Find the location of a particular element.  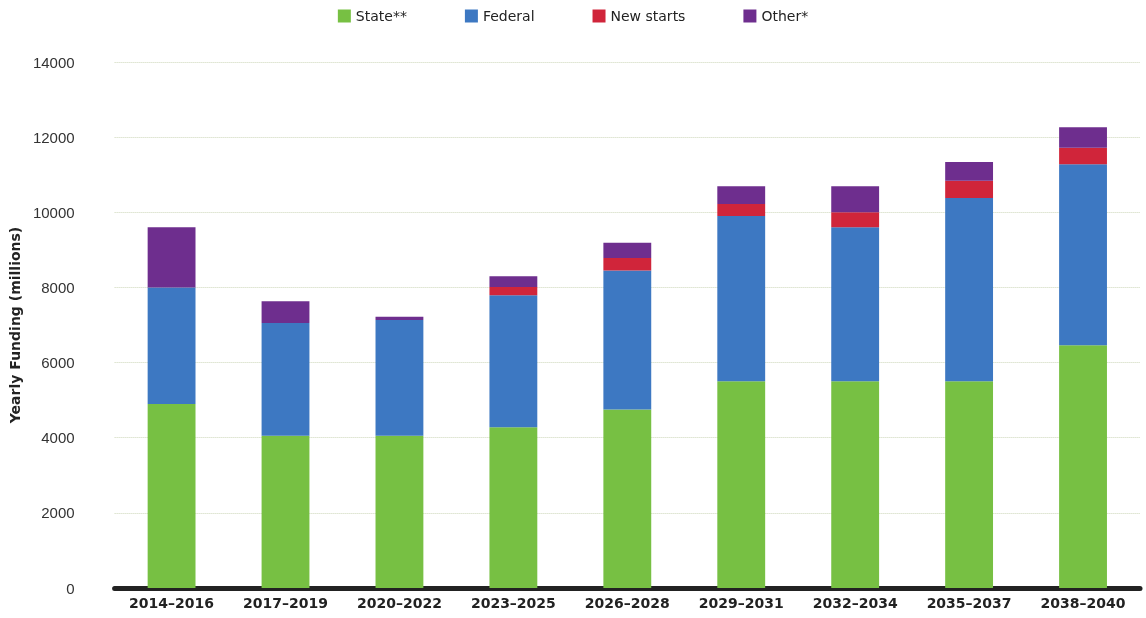

y-tick-label: 0 is located at coordinates (70, 588).